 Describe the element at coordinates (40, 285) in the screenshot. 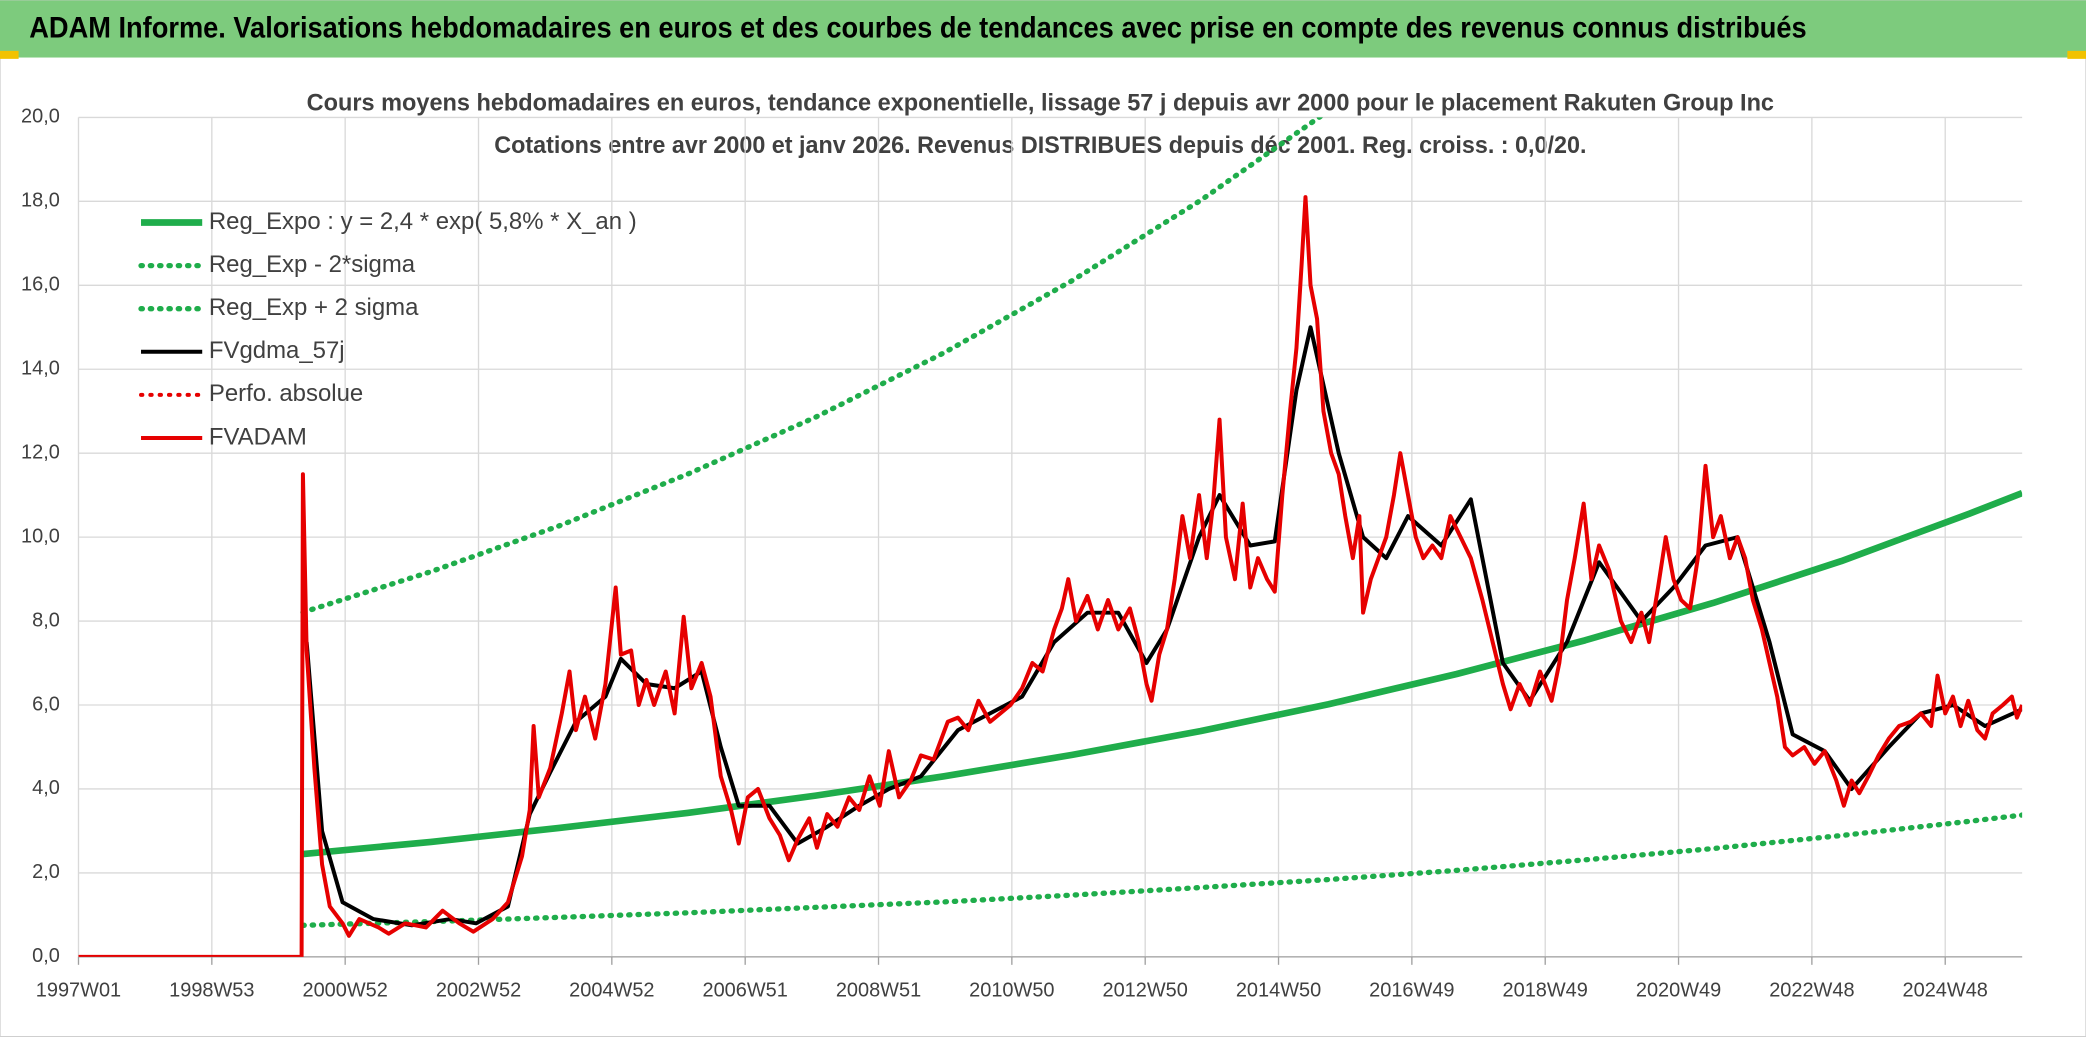

I see `y-tick-label: 16,0` at that location.